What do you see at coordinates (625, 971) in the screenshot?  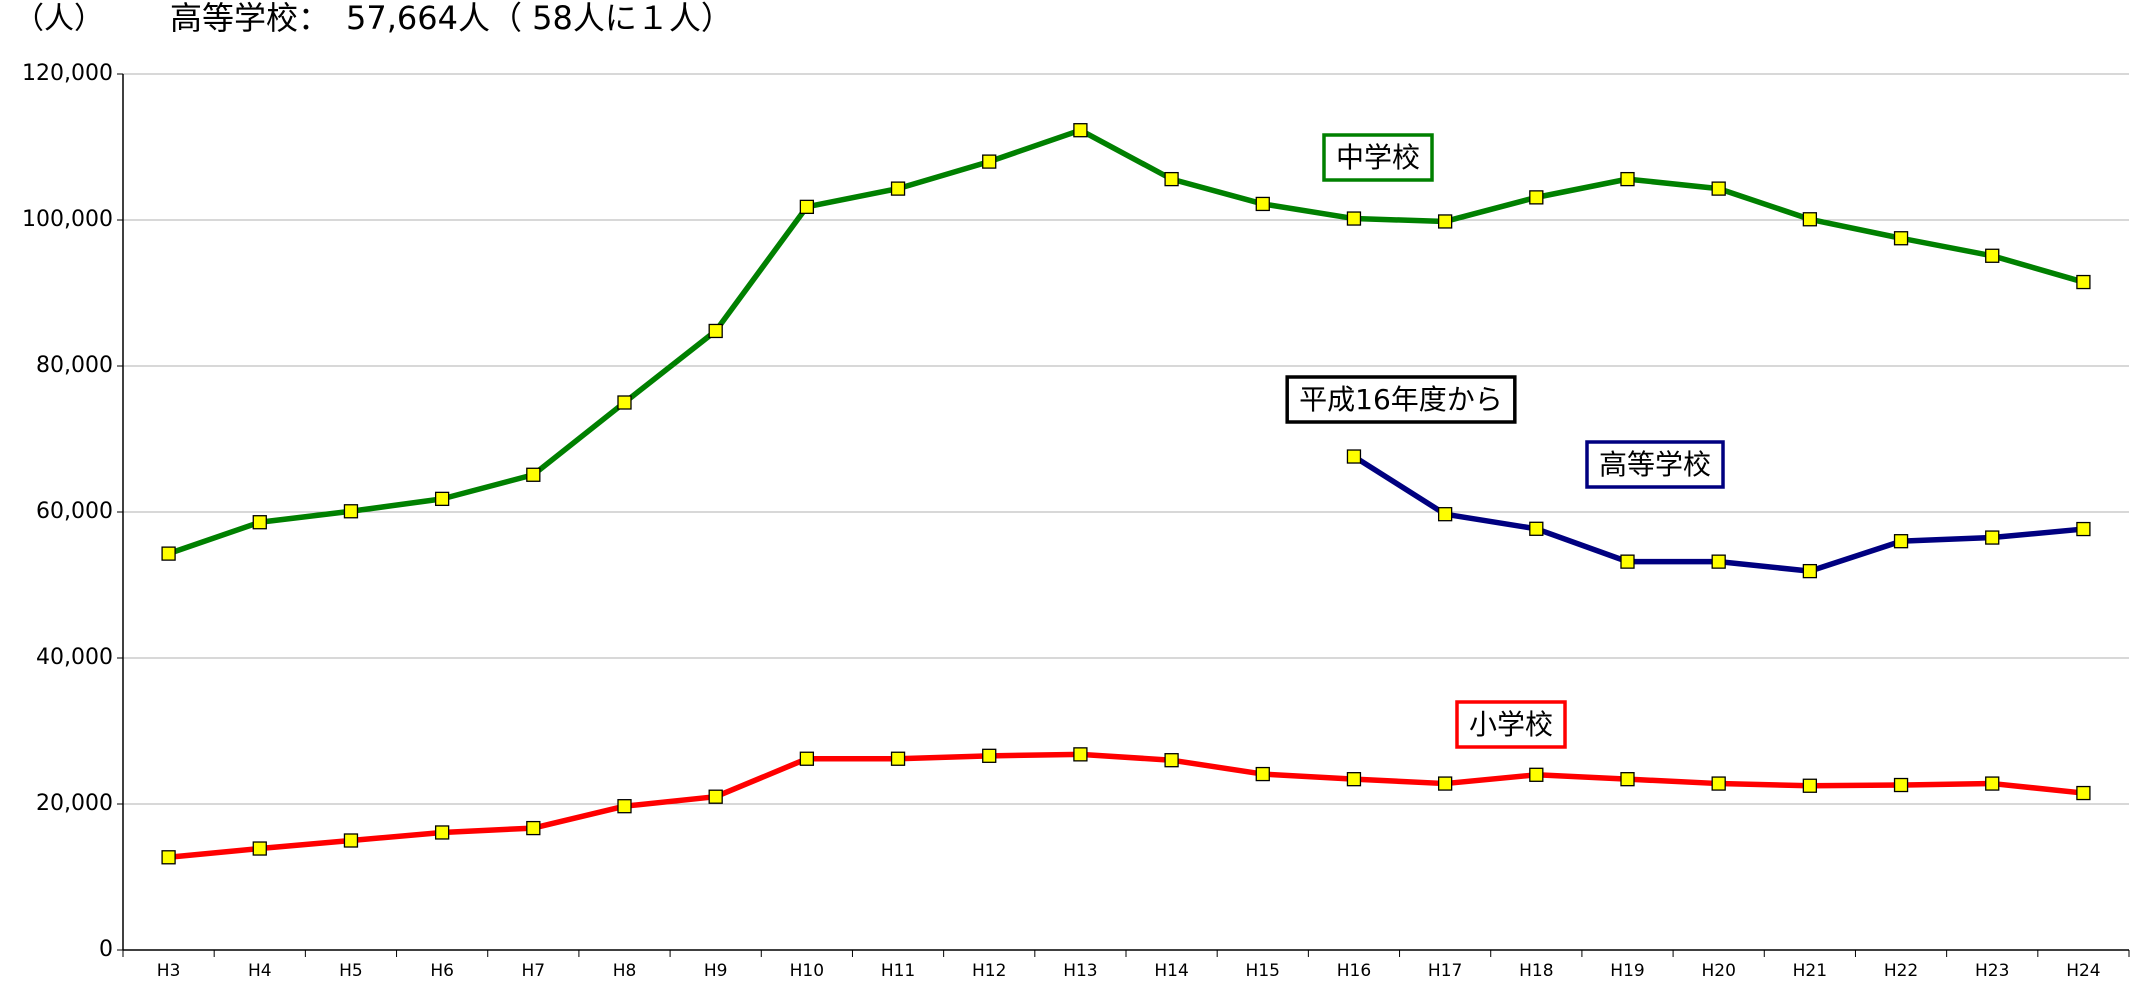 I see `x-tick-label: H8` at bounding box center [625, 971].